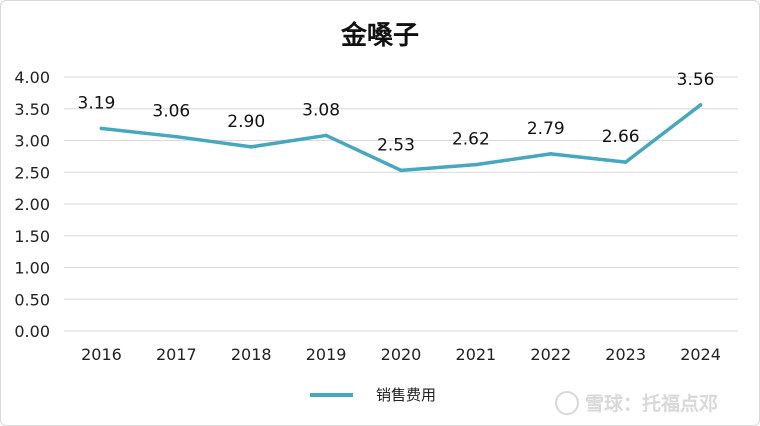 This screenshot has height=426, width=760. What do you see at coordinates (651, 403) in the screenshot?
I see `watermark-text: 雪球：托福点邓` at bounding box center [651, 403].